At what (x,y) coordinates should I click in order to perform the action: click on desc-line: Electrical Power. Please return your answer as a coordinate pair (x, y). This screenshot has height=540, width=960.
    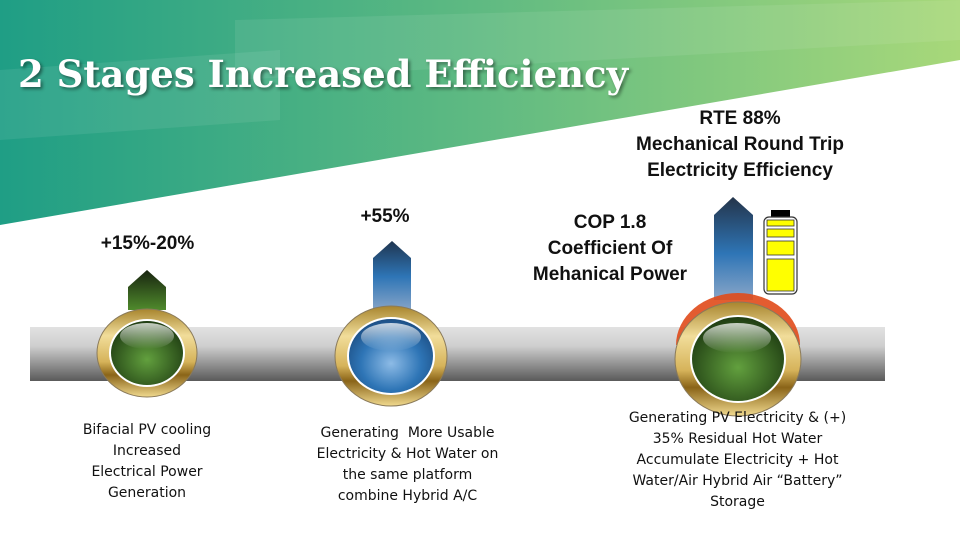
    Looking at the image, I should click on (147, 472).